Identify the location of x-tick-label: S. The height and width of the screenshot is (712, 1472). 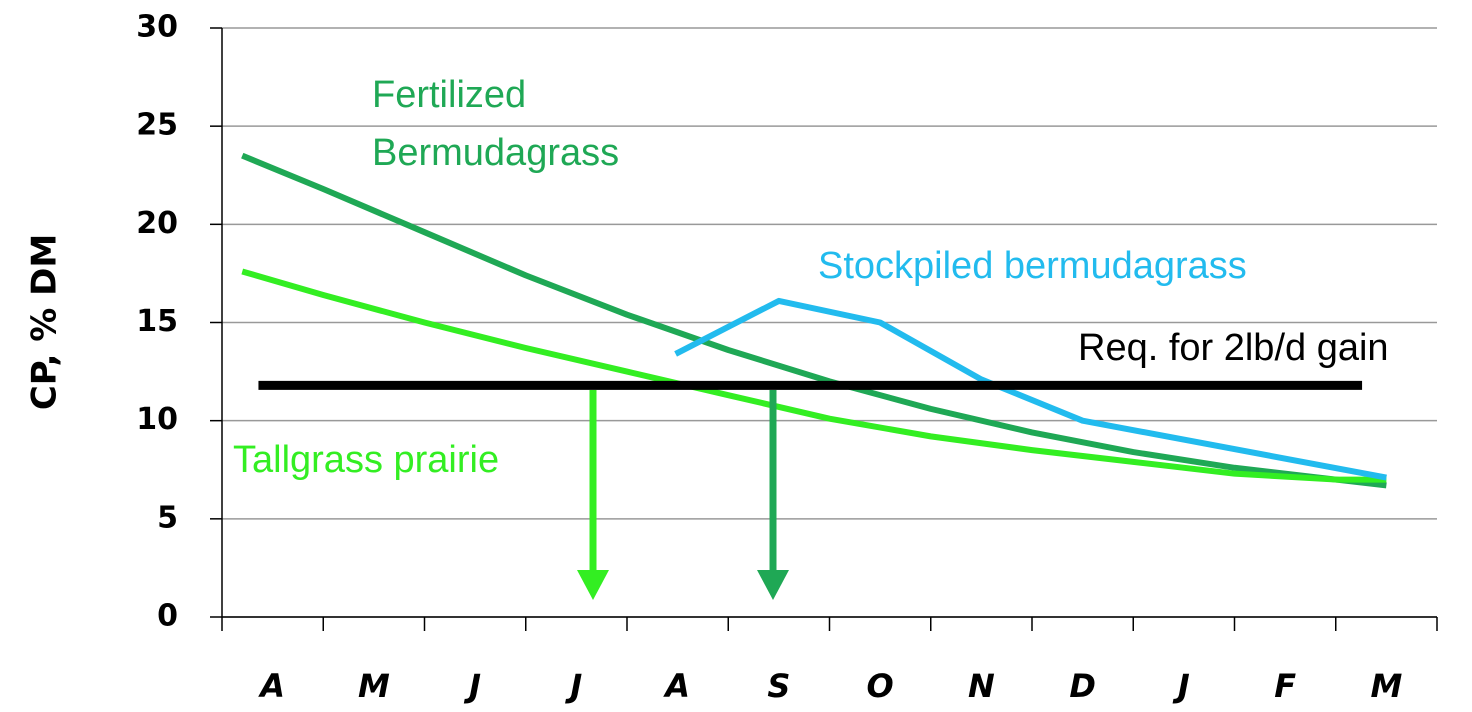
(778, 686).